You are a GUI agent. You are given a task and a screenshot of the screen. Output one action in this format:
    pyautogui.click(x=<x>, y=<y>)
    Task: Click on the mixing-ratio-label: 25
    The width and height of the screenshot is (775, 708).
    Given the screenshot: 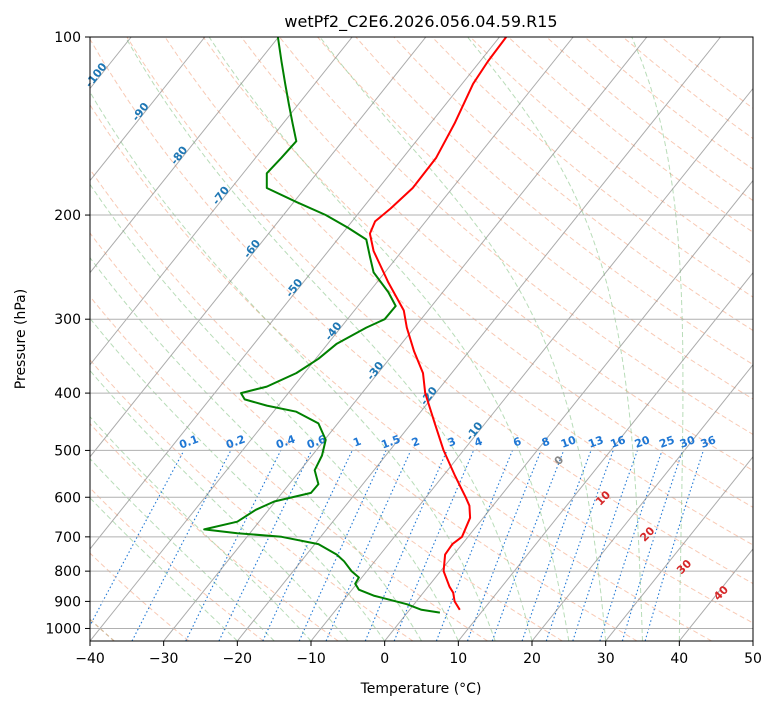 What is the action you would take?
    pyautogui.click(x=666, y=441)
    